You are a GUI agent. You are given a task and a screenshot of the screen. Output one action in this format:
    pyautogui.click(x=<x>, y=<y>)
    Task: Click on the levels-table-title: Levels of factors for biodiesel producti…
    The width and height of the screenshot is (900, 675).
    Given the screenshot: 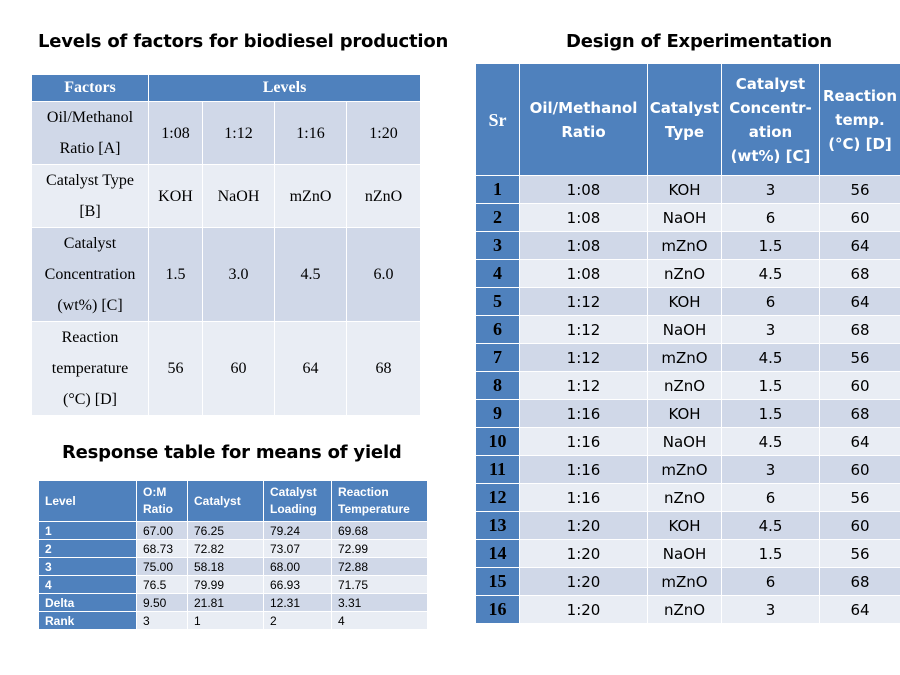 What is the action you would take?
    pyautogui.click(x=243, y=41)
    